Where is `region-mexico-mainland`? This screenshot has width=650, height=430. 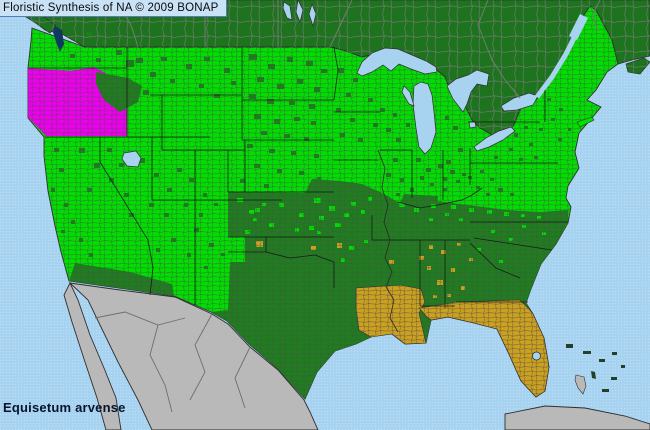
region-mexico-mainland is located at coordinates (193, 356).